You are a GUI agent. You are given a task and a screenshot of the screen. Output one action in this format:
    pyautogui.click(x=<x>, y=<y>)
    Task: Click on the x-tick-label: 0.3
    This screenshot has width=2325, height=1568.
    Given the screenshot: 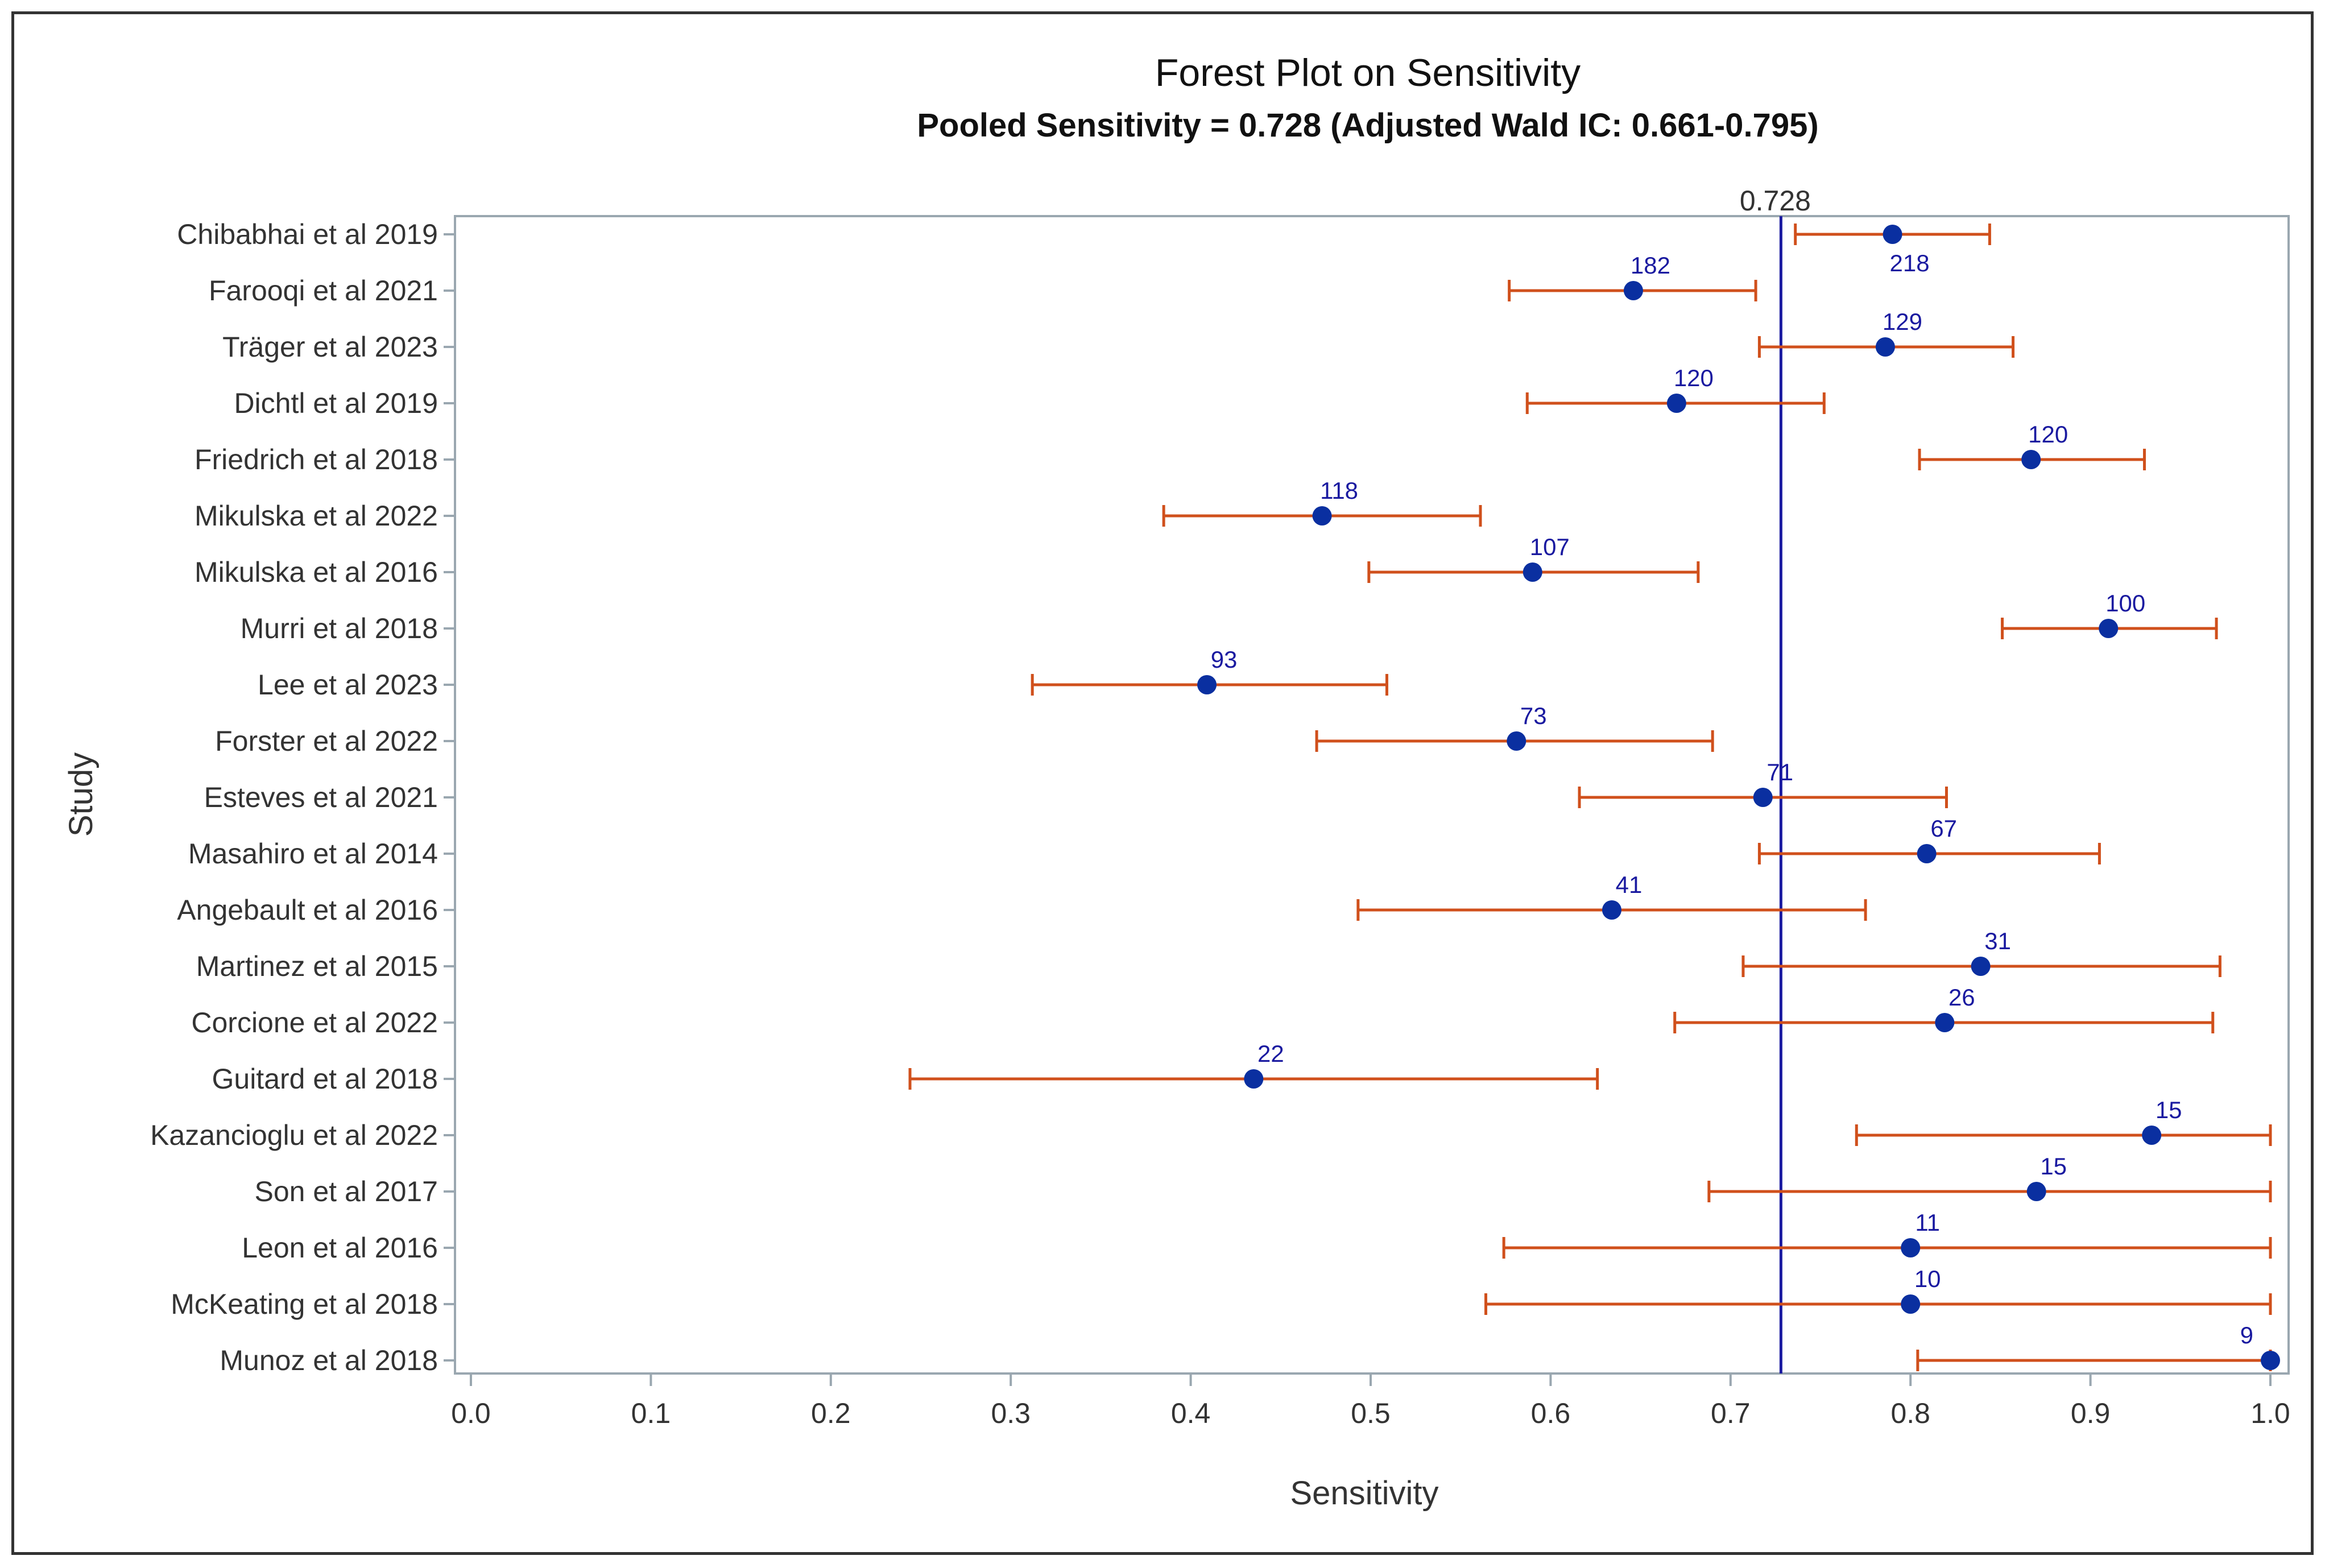 What is the action you would take?
    pyautogui.click(x=1011, y=1413)
    